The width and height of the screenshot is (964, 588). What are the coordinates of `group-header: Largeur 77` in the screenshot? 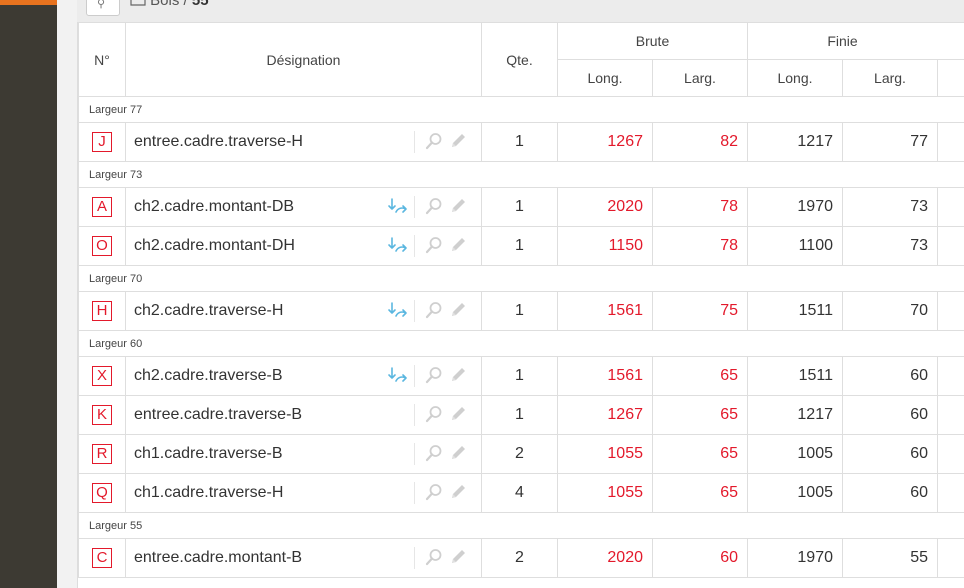 It's located at (521, 109).